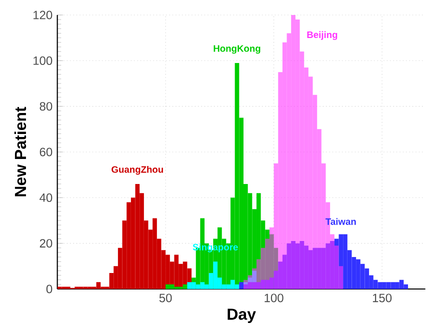  What do you see at coordinates (274, 297) in the screenshot?
I see `x-tick-label: 100` at bounding box center [274, 297].